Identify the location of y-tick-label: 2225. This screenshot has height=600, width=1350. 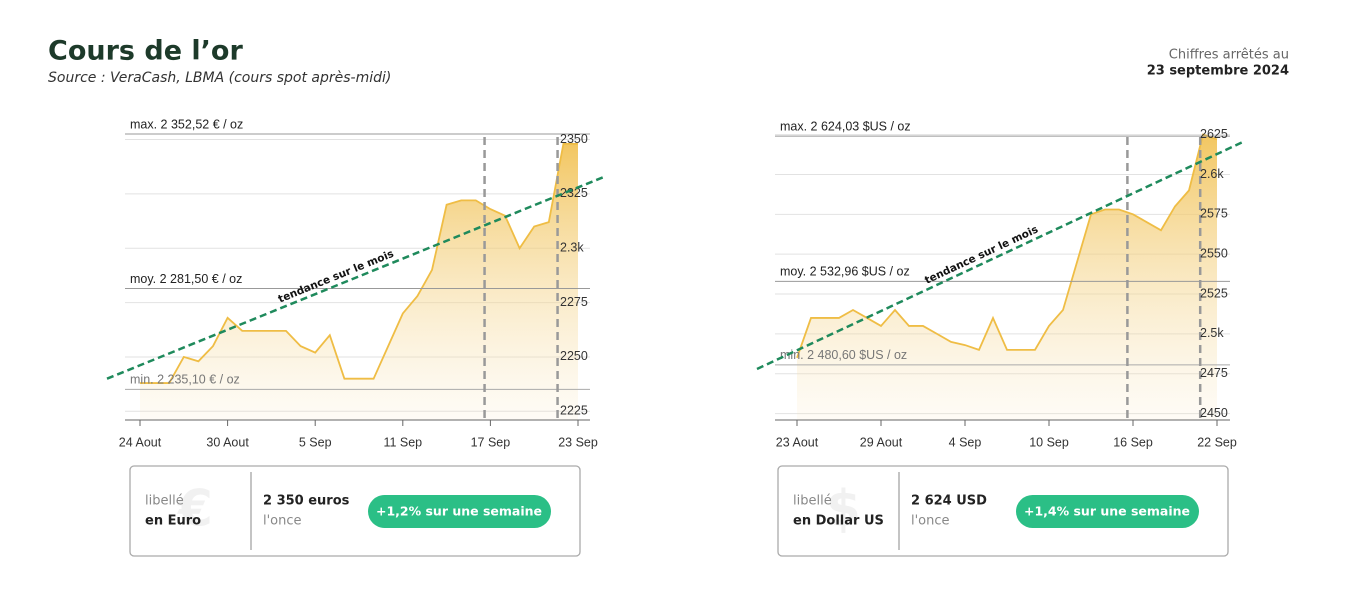
(574, 411).